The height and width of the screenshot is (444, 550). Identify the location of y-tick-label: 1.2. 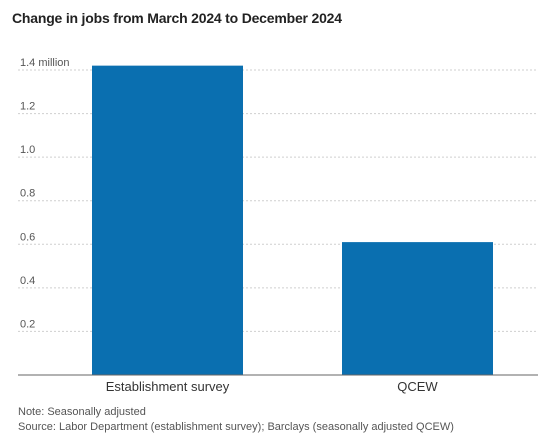
(27, 107).